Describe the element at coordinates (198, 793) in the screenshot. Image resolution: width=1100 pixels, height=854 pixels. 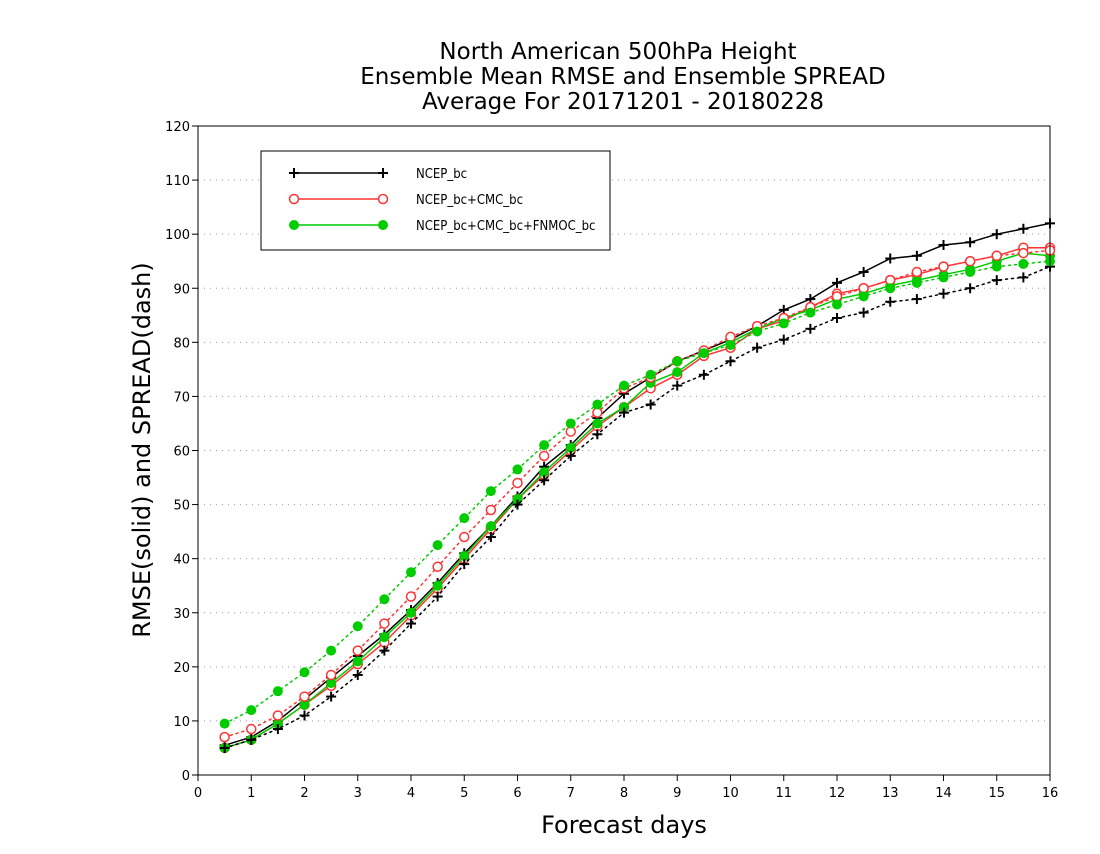
I see `x-tick-label: 0` at that location.